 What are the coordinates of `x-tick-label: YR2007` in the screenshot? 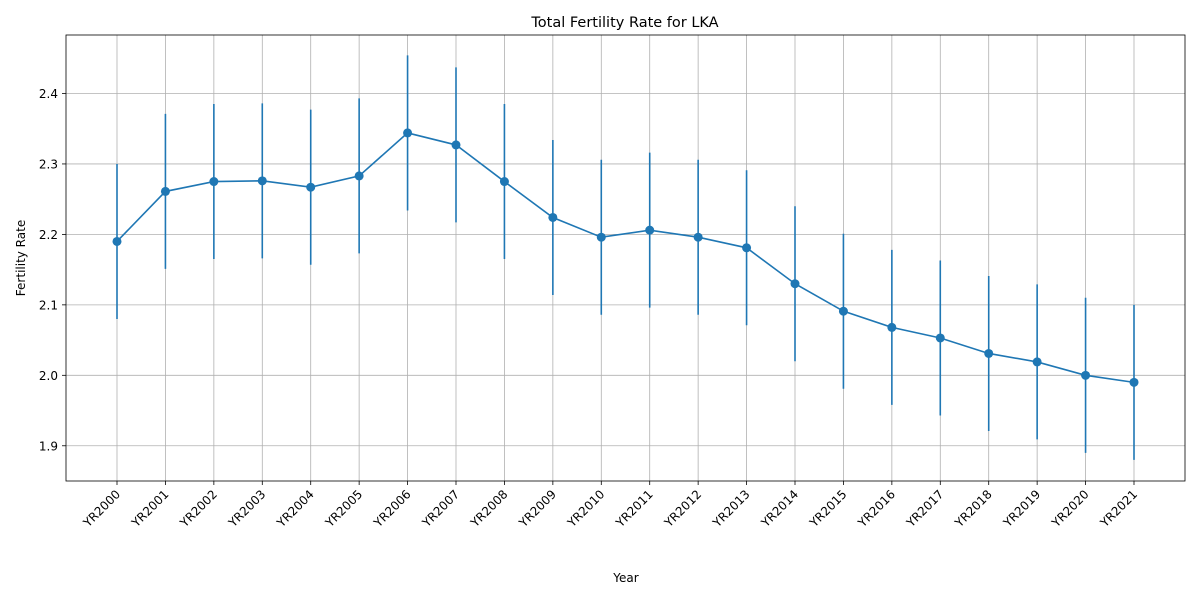 It's located at (440, 508).